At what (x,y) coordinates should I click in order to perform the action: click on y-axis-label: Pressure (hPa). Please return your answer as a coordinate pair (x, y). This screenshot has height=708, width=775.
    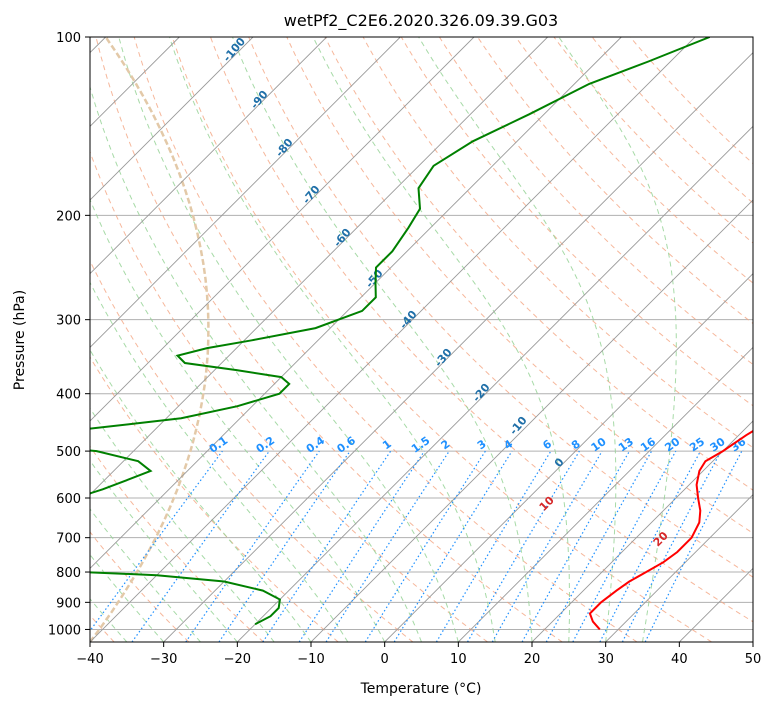
    Looking at the image, I should click on (20, 340).